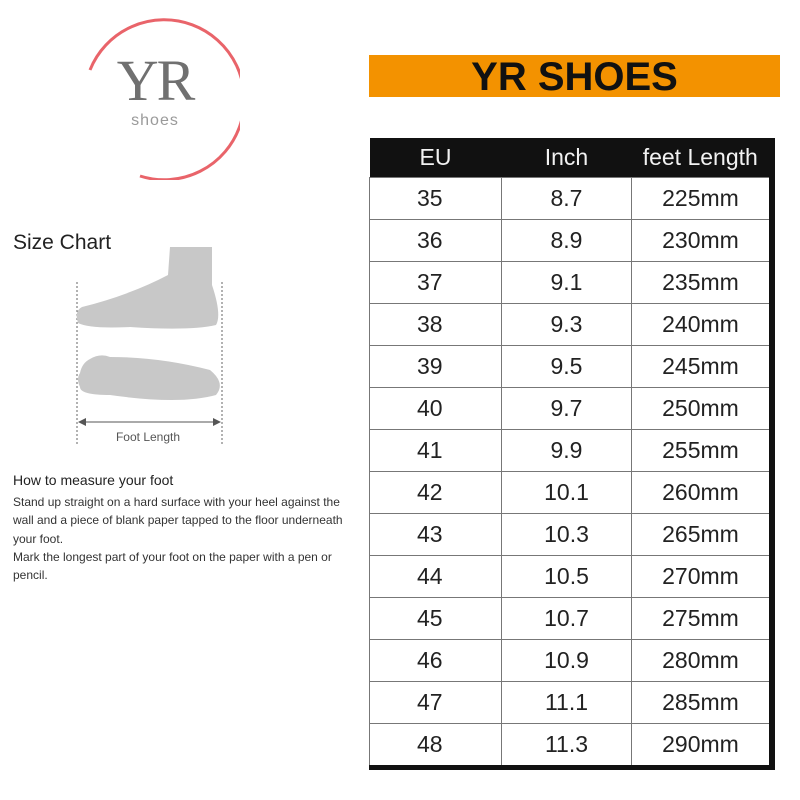 This screenshot has width=800, height=800. I want to click on table-row: 36 8.9 230mm, so click(571, 240).